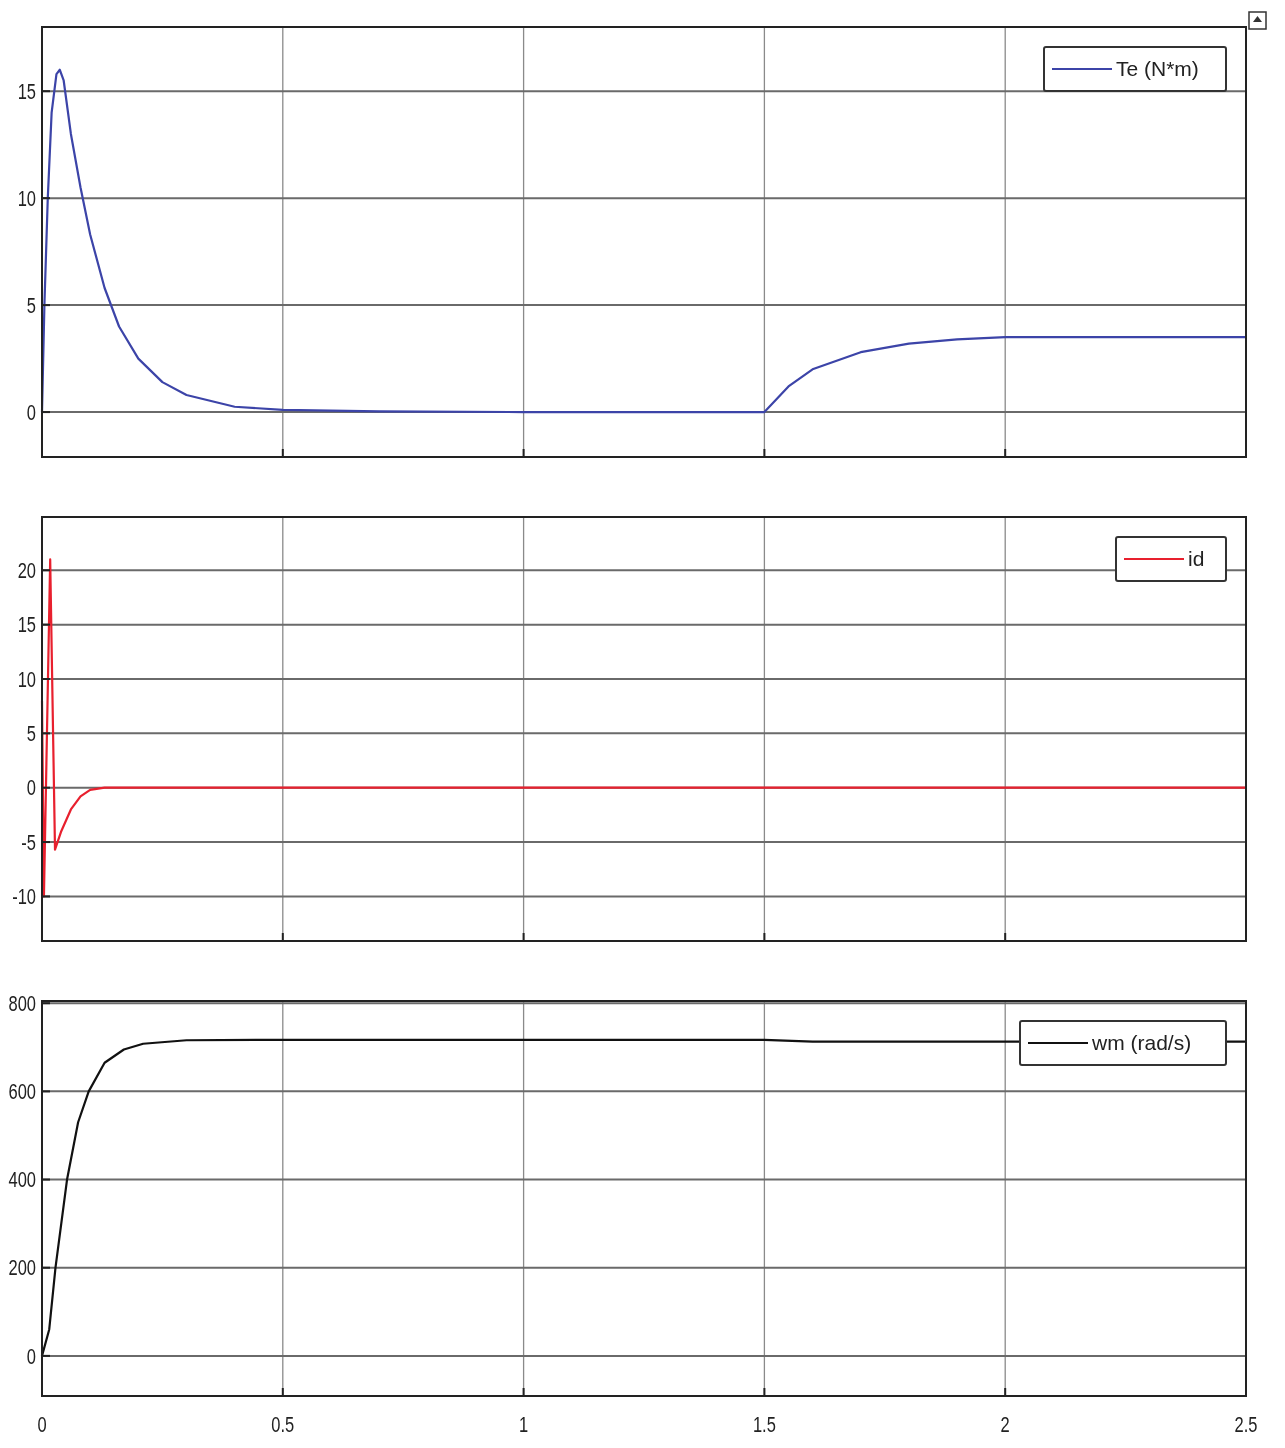  Describe the element at coordinates (24, 896) in the screenshot. I see `y-tick-label: -10` at that location.